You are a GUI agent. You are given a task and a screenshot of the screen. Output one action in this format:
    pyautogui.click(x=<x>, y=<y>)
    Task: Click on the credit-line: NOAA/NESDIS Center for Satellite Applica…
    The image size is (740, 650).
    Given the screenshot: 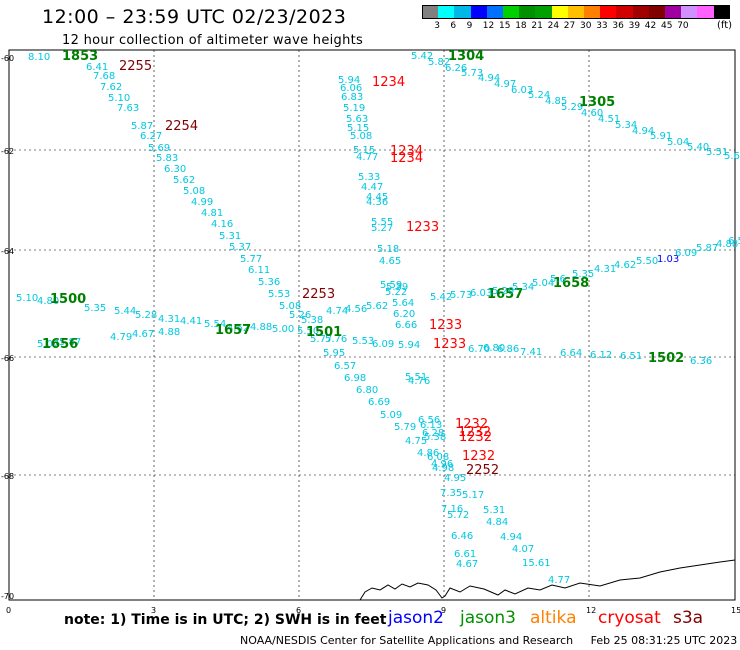 What is the action you would take?
    pyautogui.click(x=488, y=640)
    